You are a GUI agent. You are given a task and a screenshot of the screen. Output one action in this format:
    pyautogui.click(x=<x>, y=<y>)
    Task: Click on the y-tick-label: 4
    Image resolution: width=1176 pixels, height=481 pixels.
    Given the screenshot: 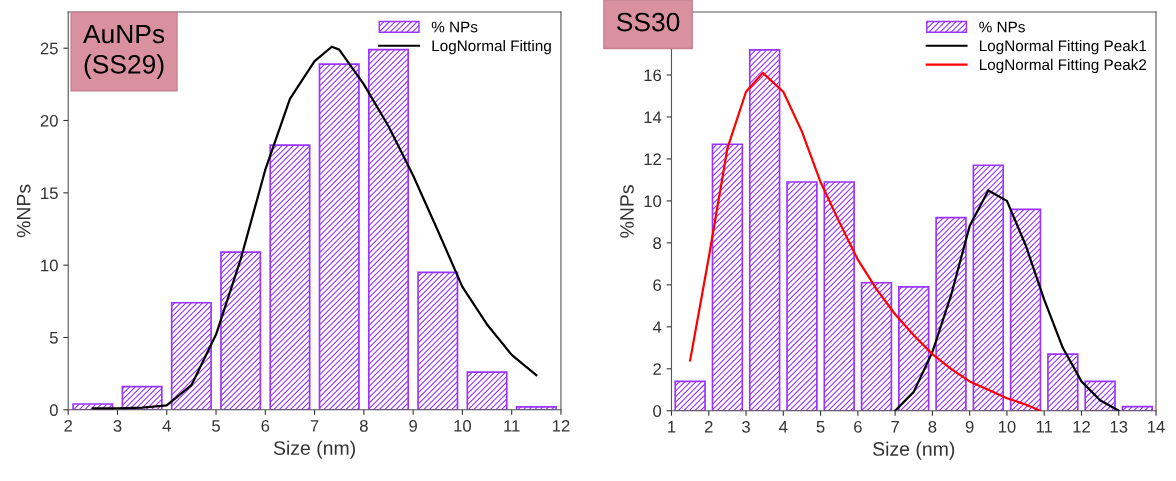 What is the action you would take?
    pyautogui.click(x=657, y=327)
    